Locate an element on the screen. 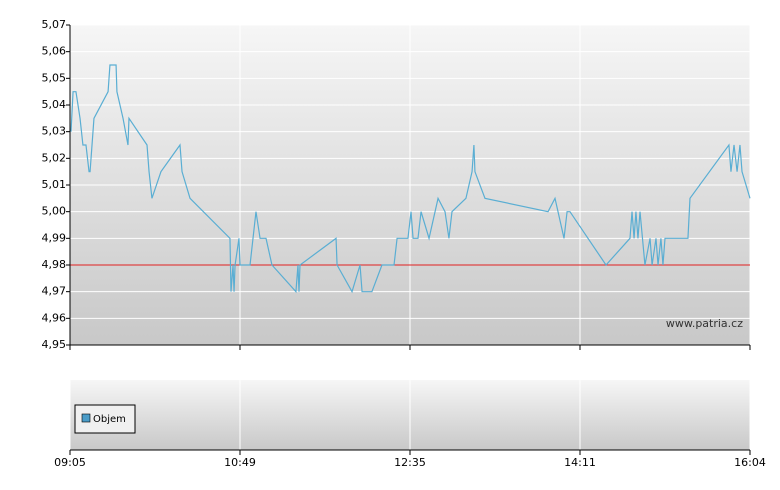 The width and height of the screenshot is (780, 490). y-tick-label: 4,97 is located at coordinates (54, 291).